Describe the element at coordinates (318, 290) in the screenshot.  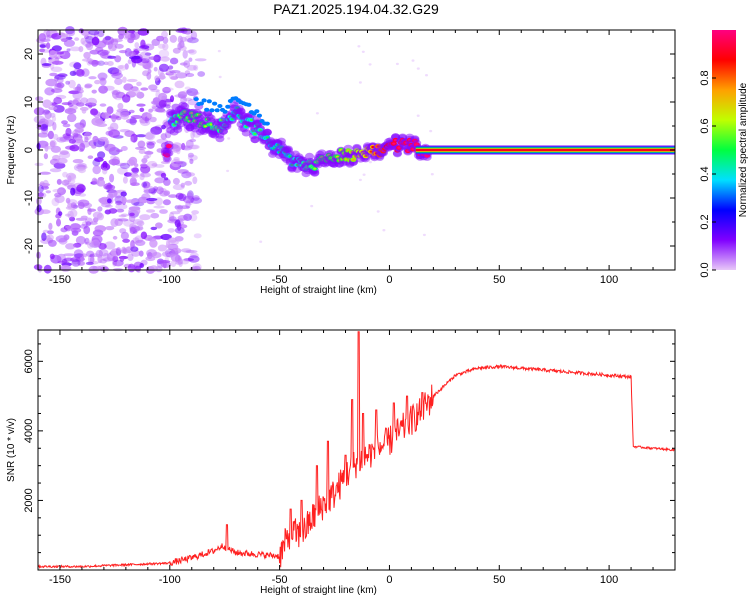
I see `spectrogram-x-axis-label: Height of straight line (km)` at that location.